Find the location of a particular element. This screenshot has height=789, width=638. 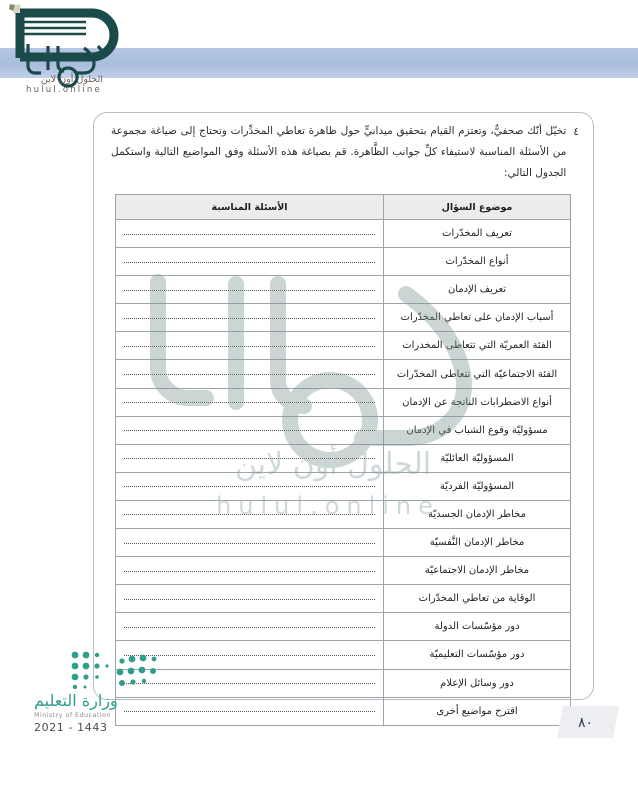

table-row: أنواع الاضطرابات الناتجة عن الإدمان is located at coordinates (343, 402).